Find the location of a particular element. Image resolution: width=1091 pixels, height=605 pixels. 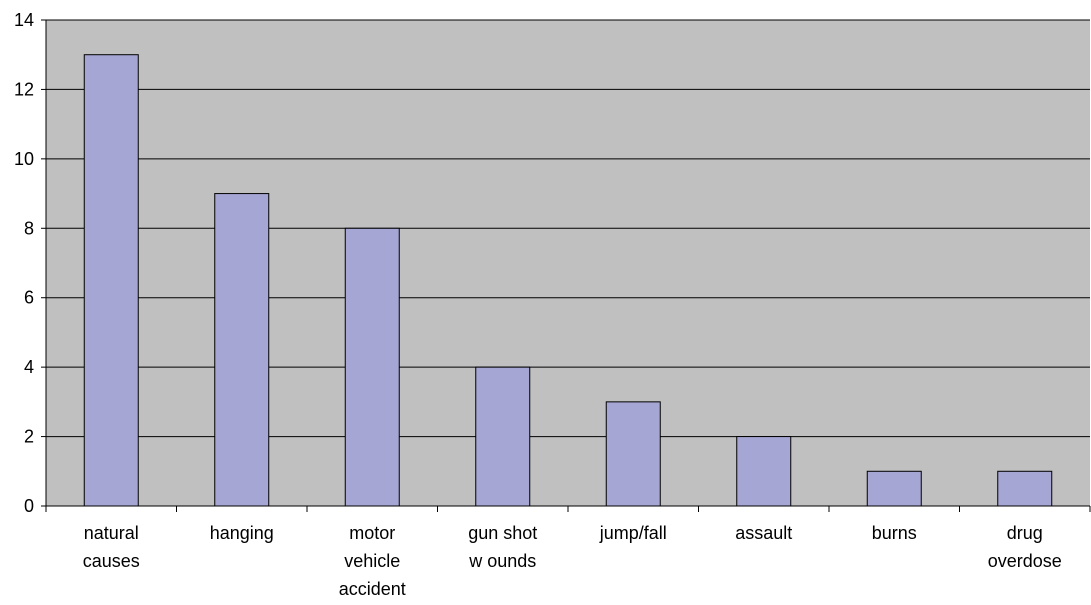

x-category-label: burns is located at coordinates (894, 533).